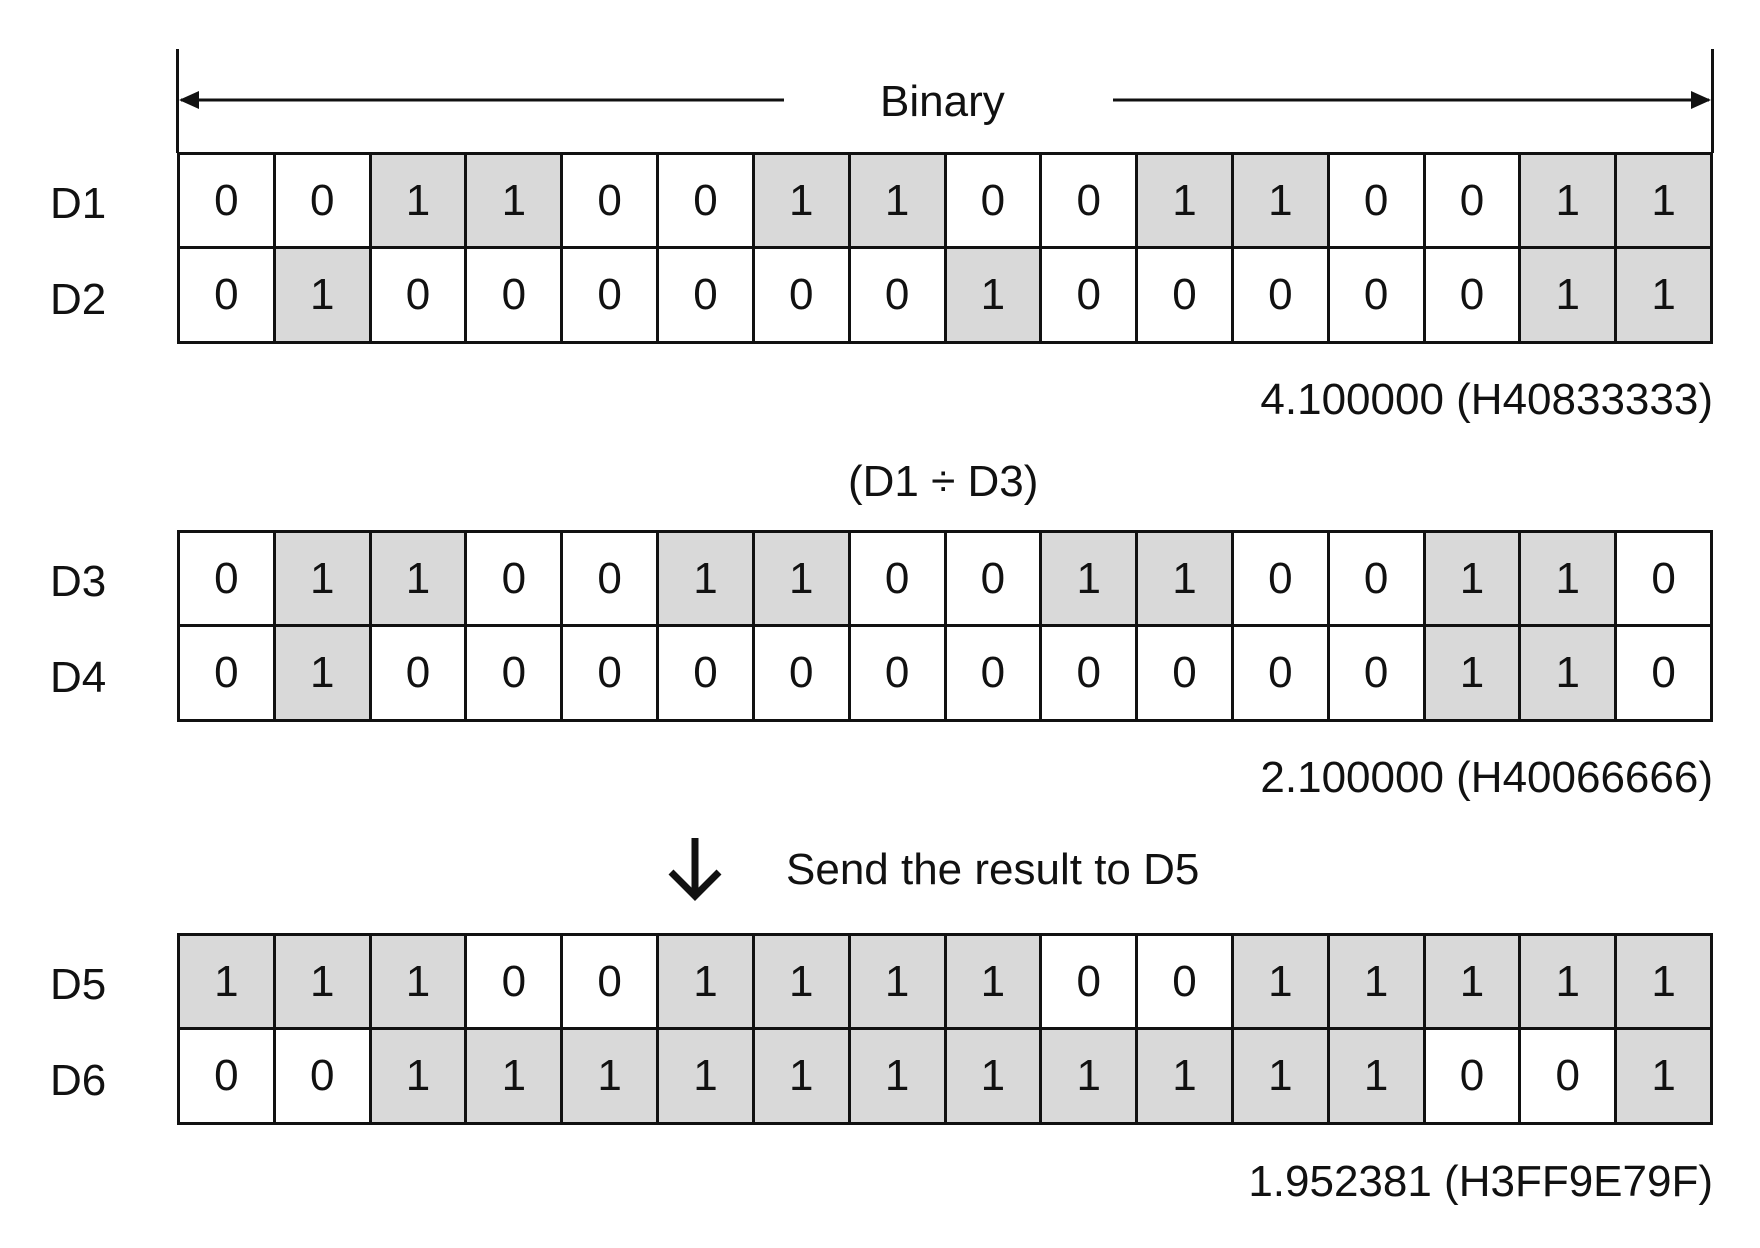  What do you see at coordinates (78, 1080) in the screenshot?
I see `register-label: D6` at bounding box center [78, 1080].